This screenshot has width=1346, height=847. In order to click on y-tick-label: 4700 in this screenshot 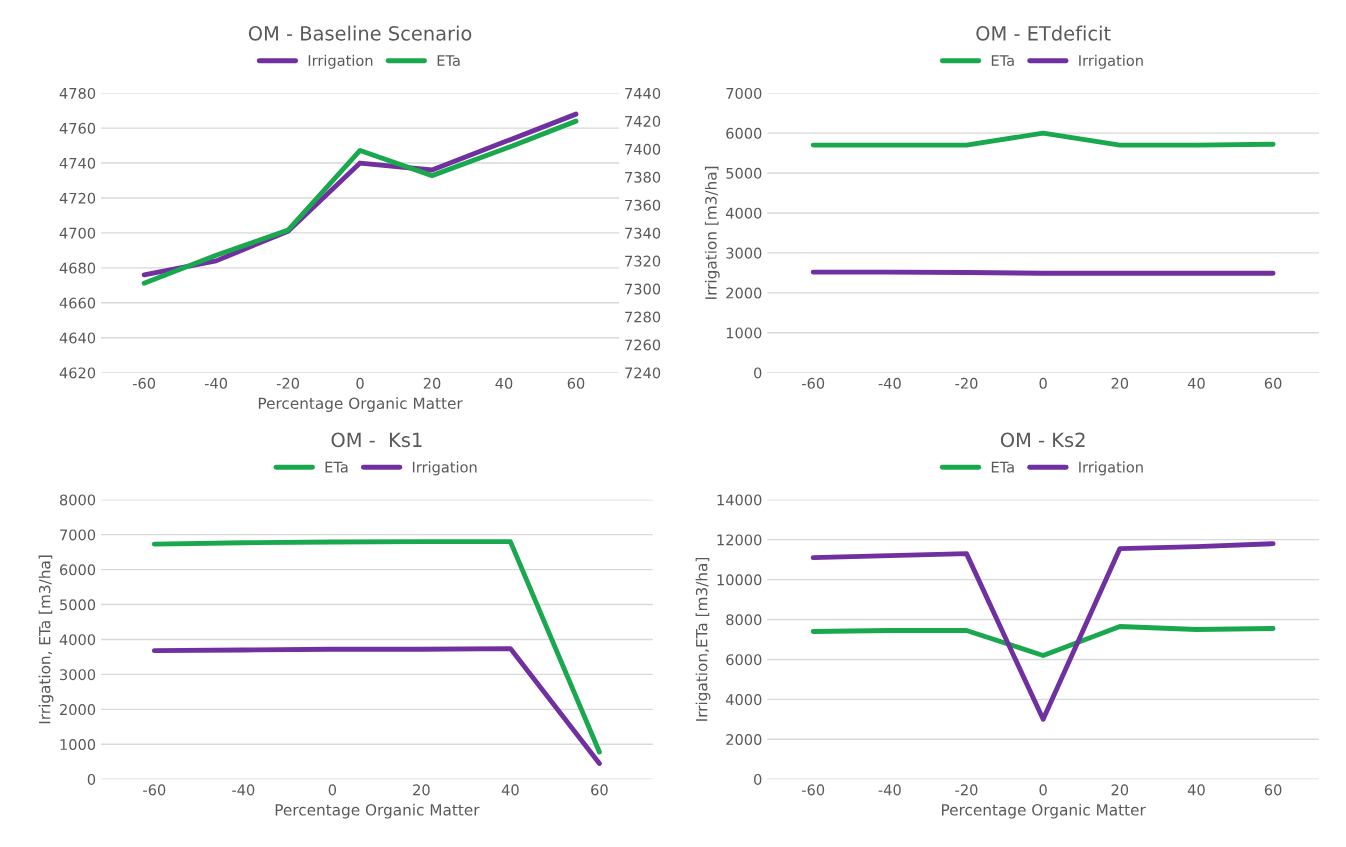, I will do `click(77, 233)`.